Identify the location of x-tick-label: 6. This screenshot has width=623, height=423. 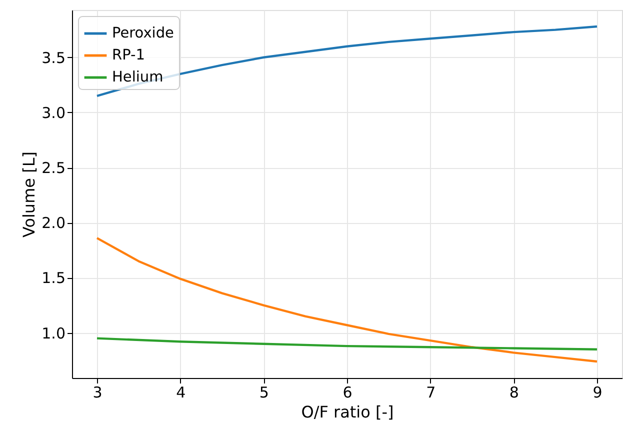
(347, 393).